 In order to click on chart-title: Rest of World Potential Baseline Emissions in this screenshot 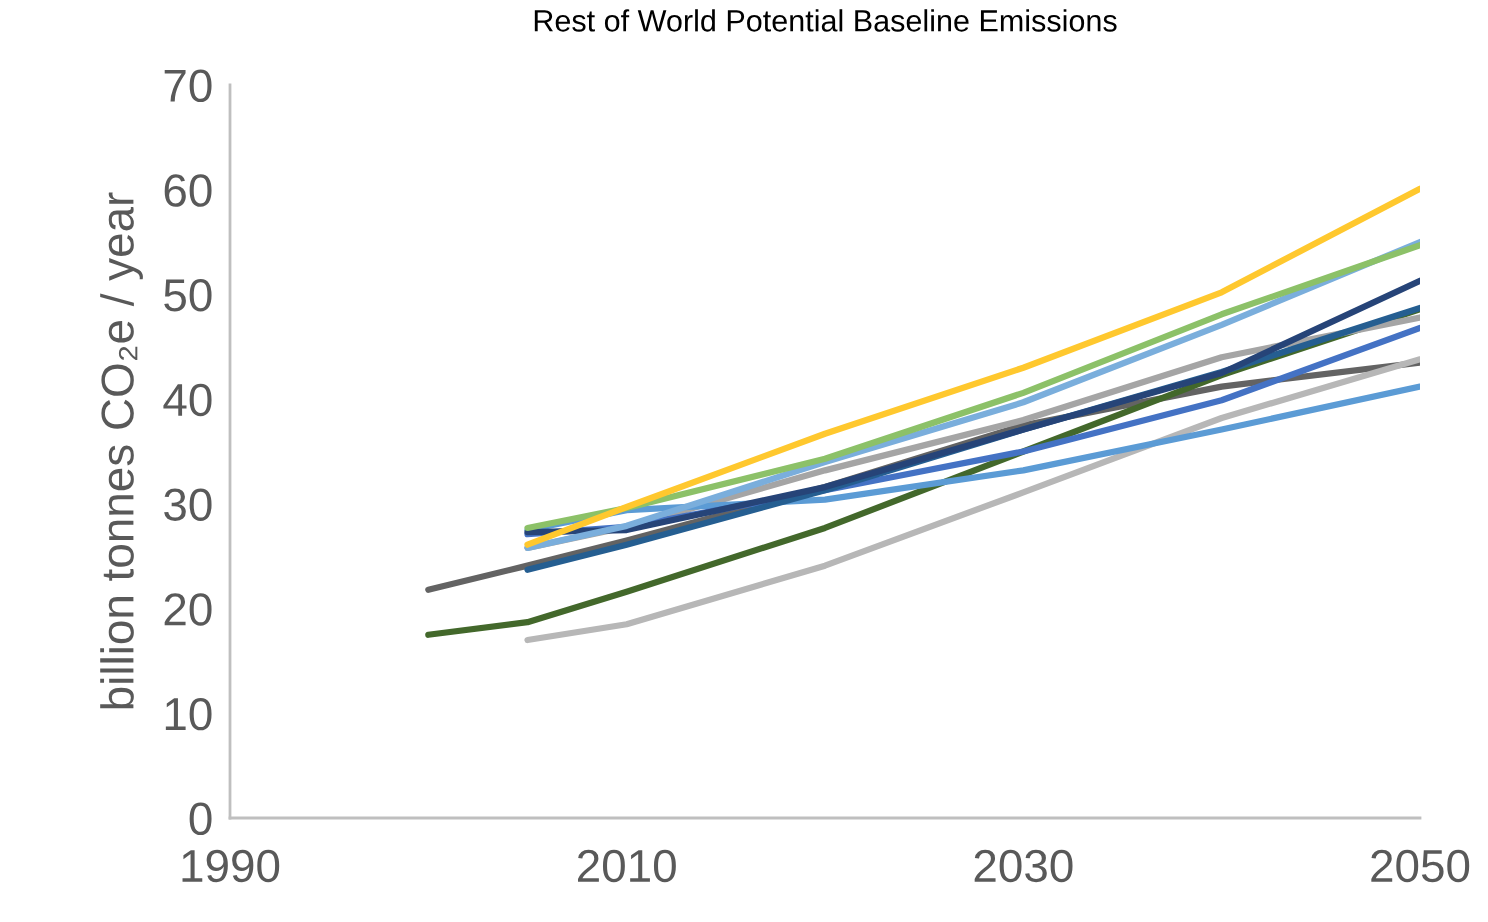, I will do `click(825, 20)`.